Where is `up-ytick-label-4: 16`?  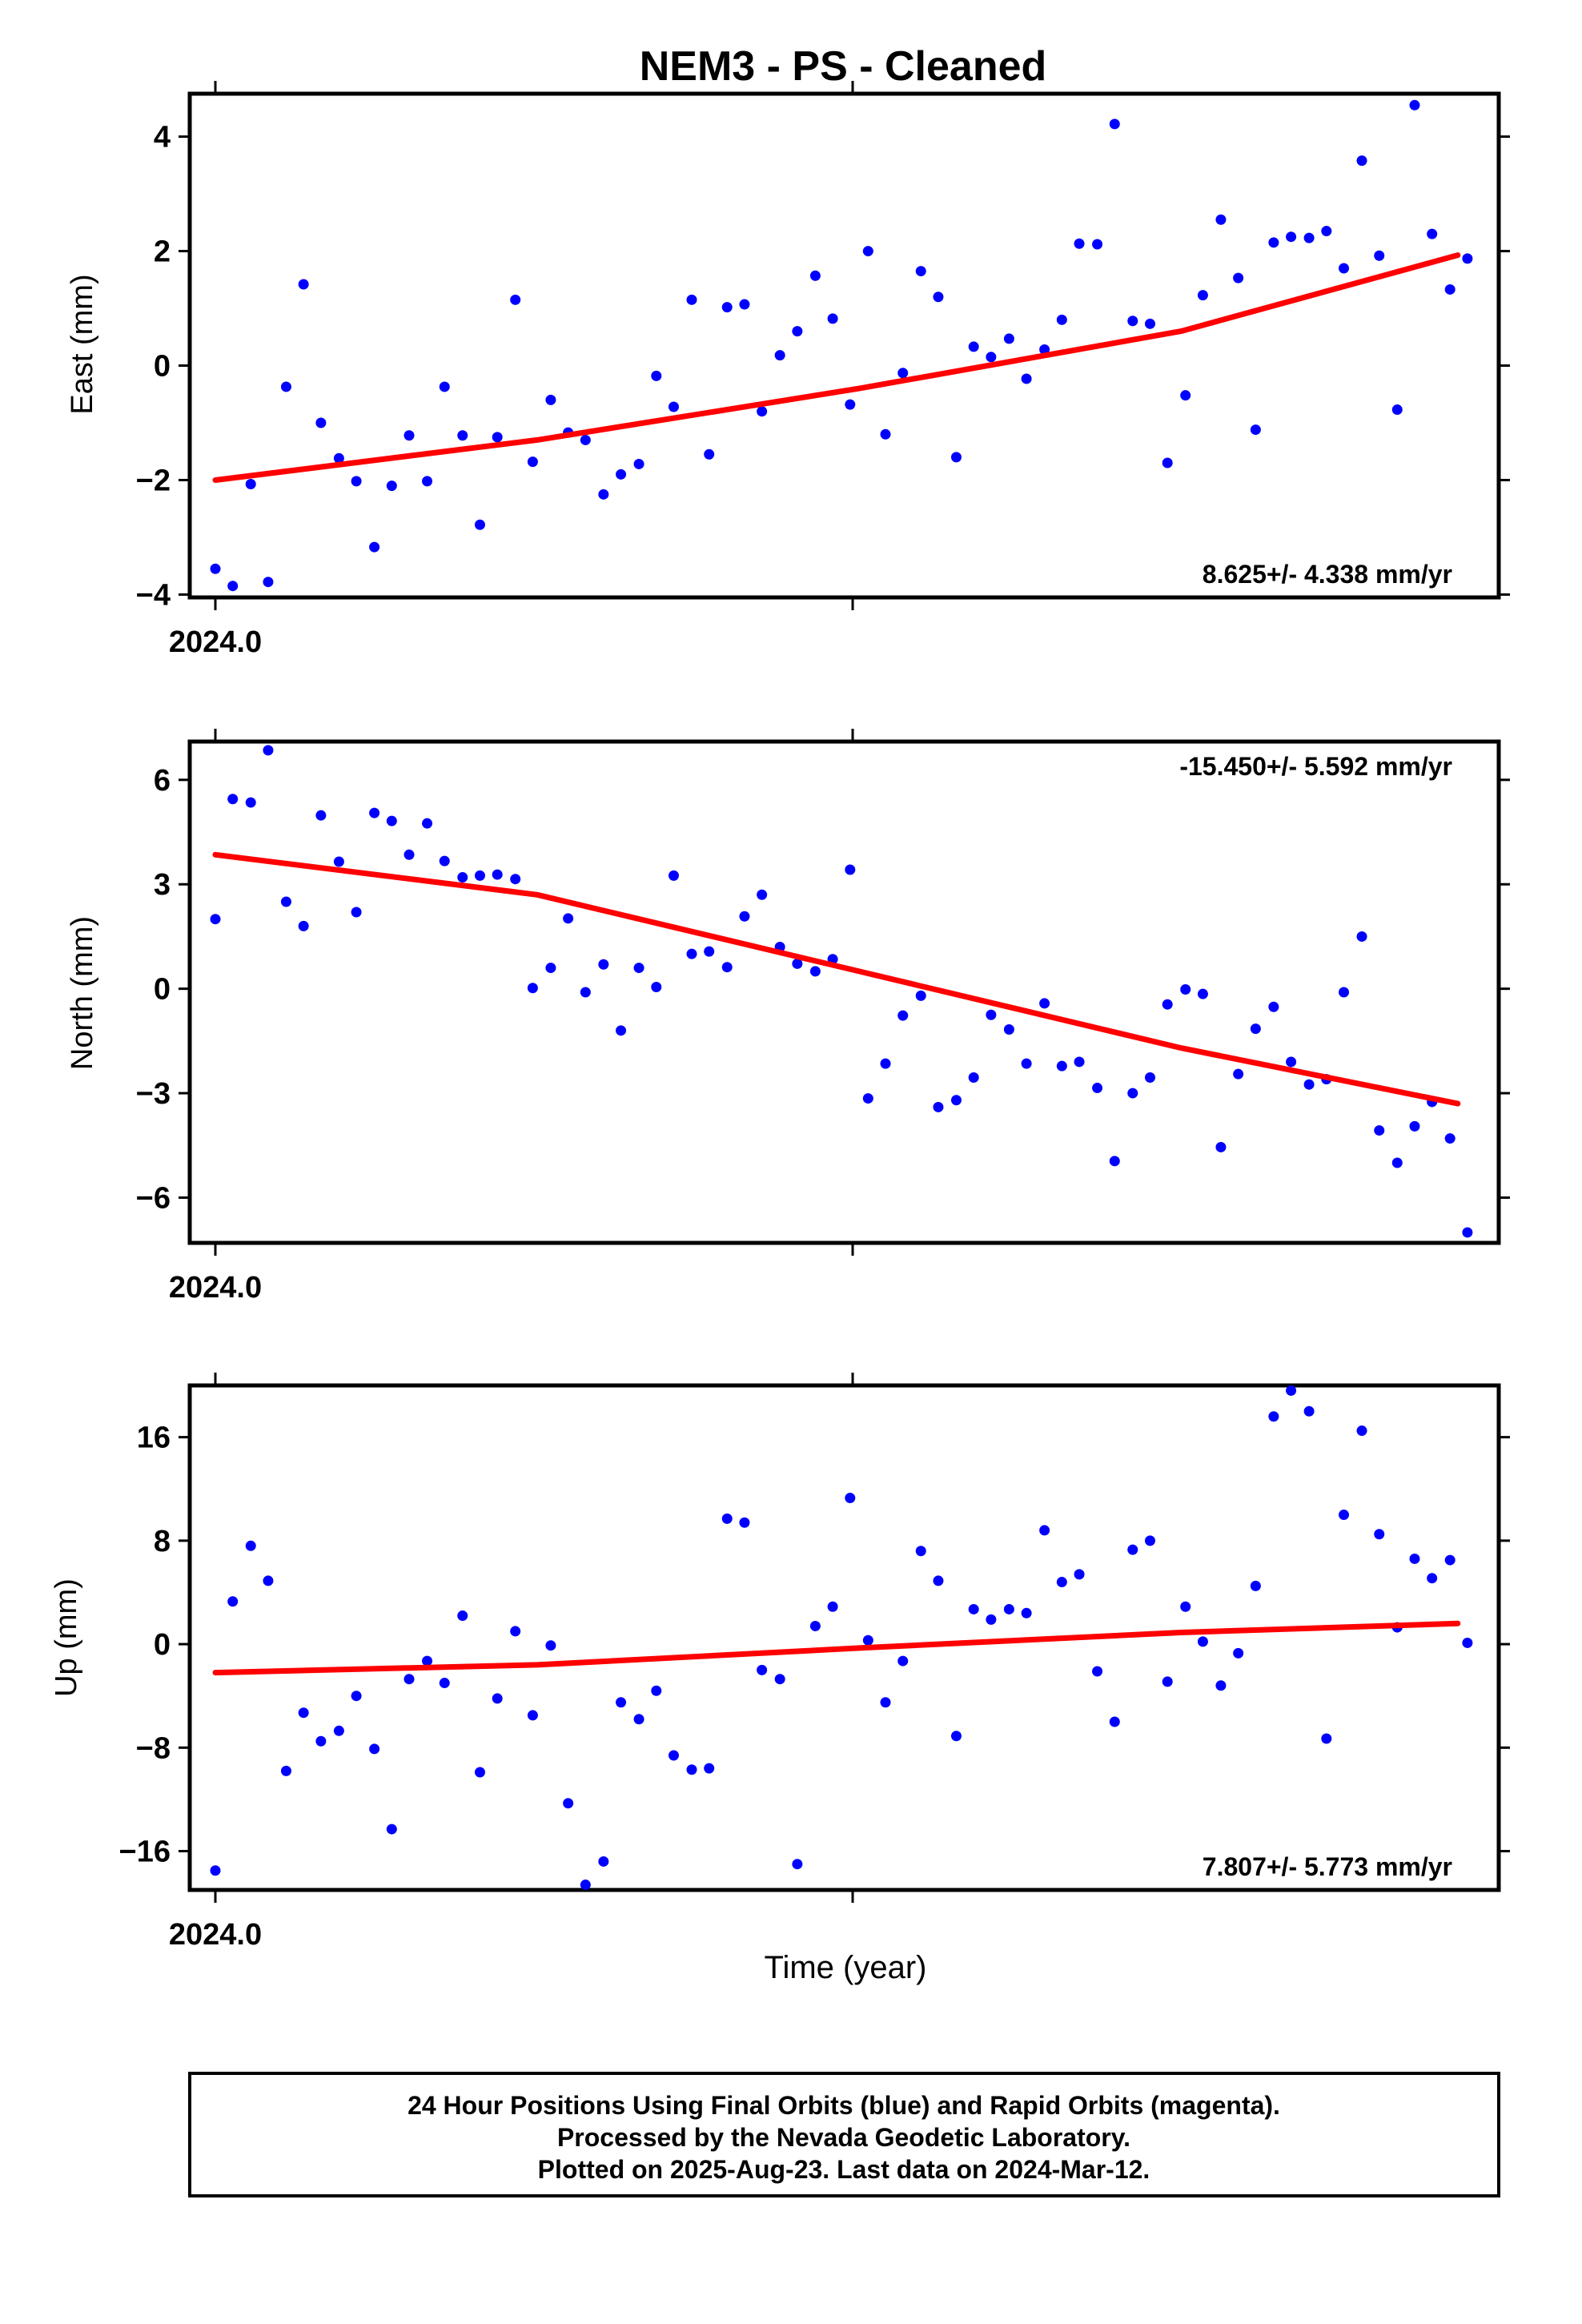
up-ytick-label-4: 16 is located at coordinates (154, 1438).